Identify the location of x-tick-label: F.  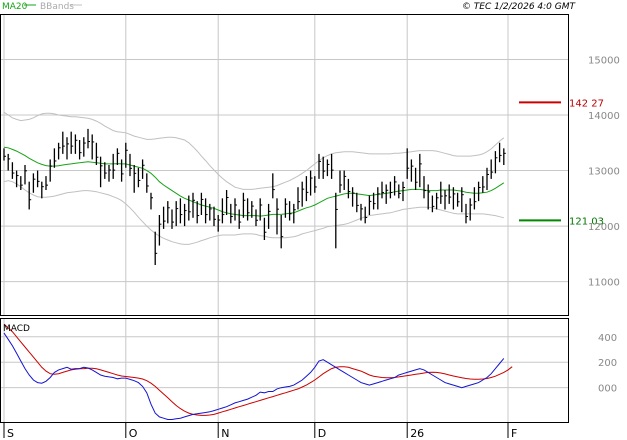
(514, 433).